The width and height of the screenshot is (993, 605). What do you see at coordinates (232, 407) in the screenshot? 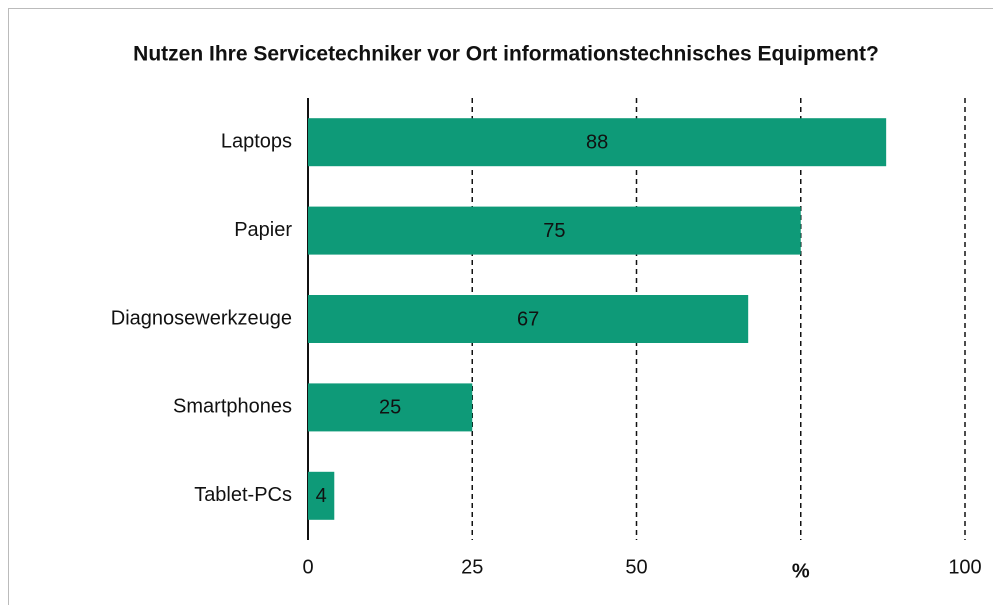
I see `y-tick-label: Smartphones` at bounding box center [232, 407].